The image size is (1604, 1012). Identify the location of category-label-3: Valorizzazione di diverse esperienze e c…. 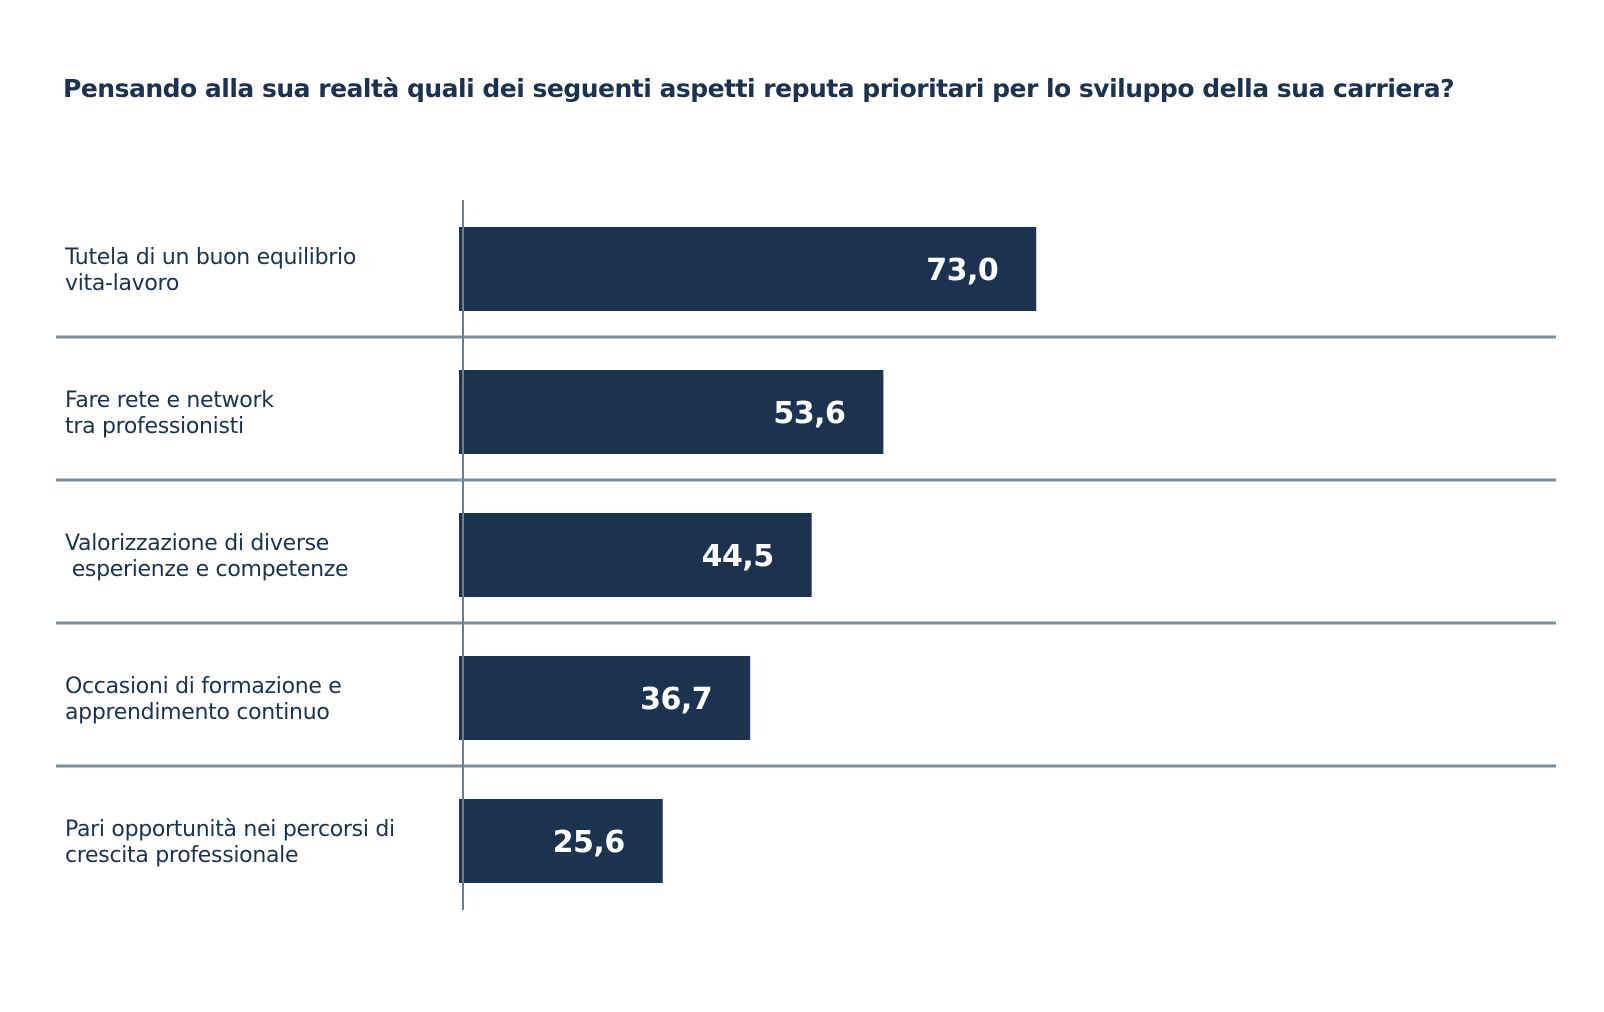
(206, 556).